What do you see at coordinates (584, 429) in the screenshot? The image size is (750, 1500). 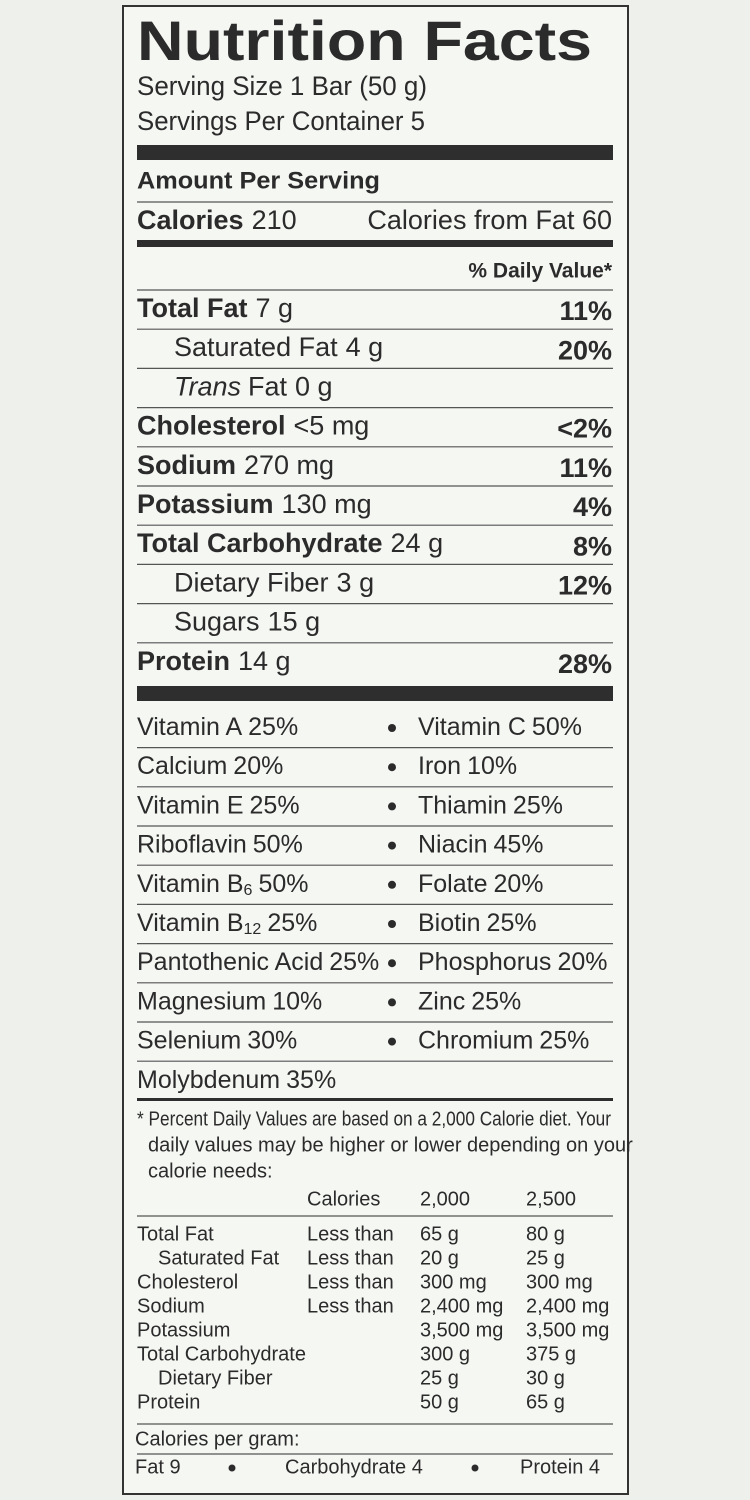 I see `nutrient-daily-value: <2%` at bounding box center [584, 429].